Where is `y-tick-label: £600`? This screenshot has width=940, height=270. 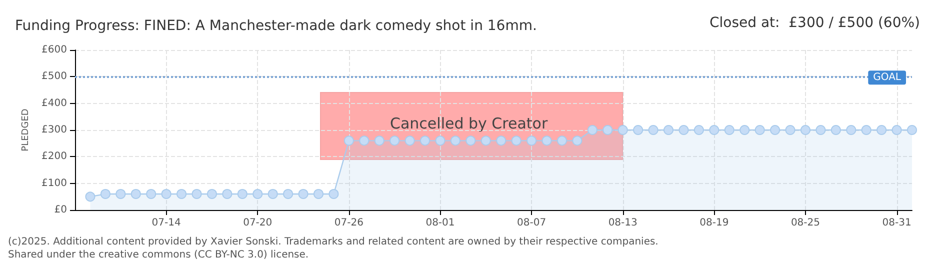 y-tick-label: £600 is located at coordinates (54, 50).